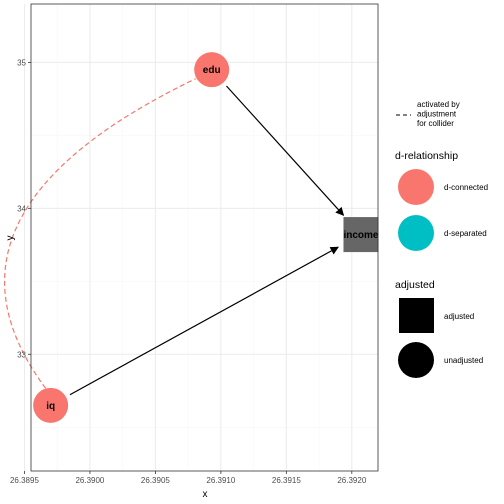  I want to click on node-income, so click(361, 235).